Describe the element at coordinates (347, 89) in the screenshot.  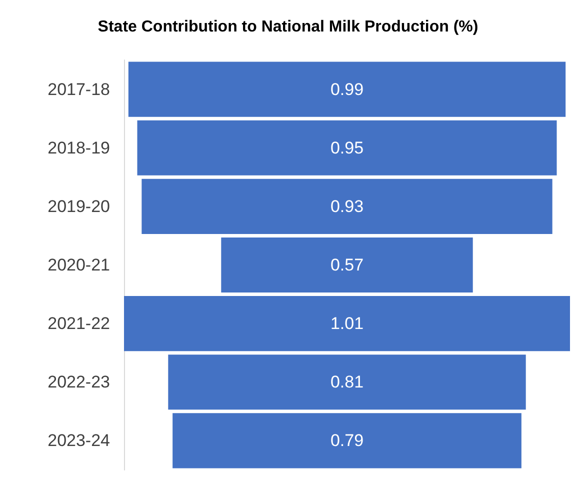
I see `data-label: 0.99` at that location.